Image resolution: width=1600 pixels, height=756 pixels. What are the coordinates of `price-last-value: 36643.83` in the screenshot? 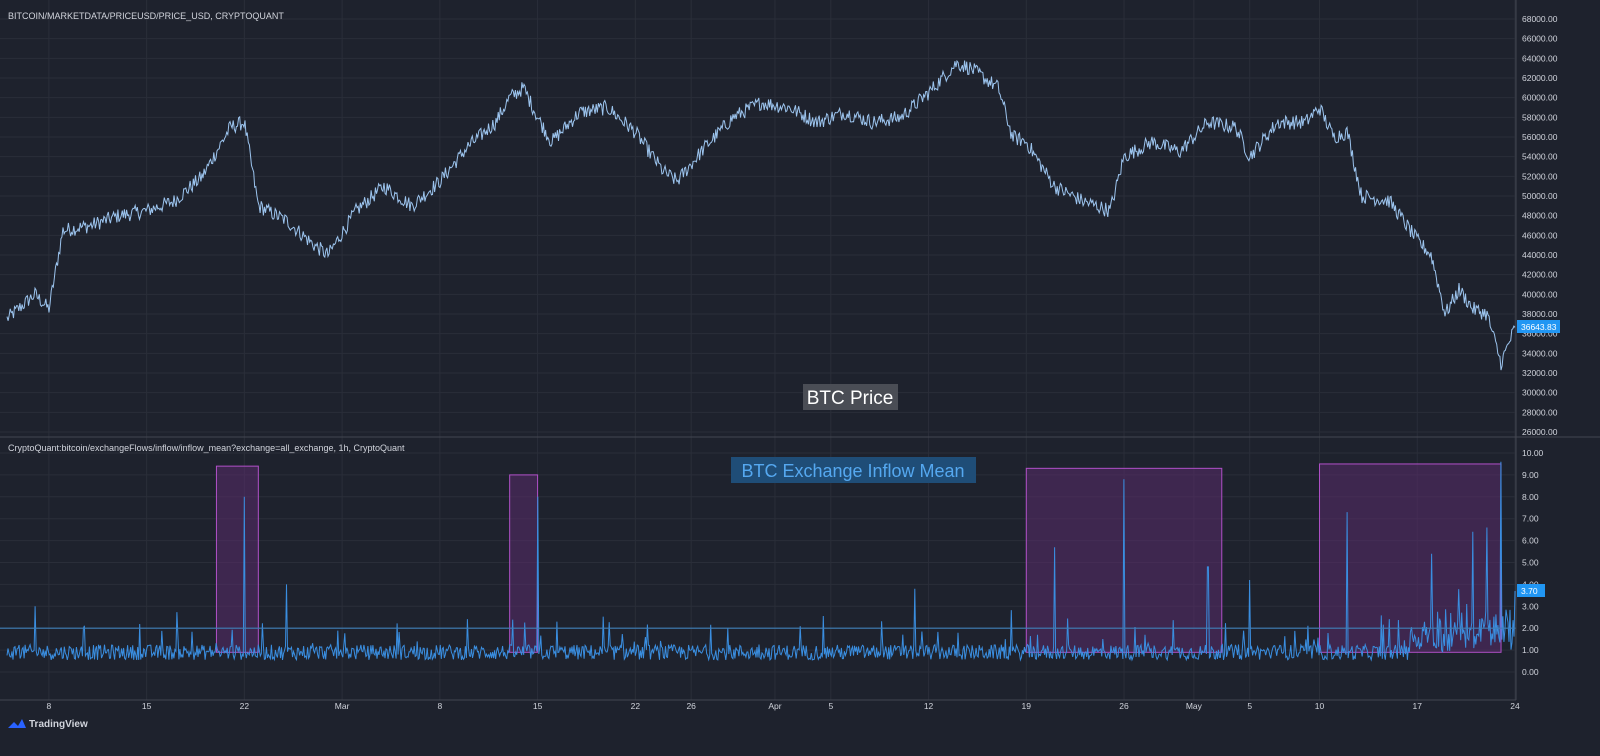 It's located at (1539, 327).